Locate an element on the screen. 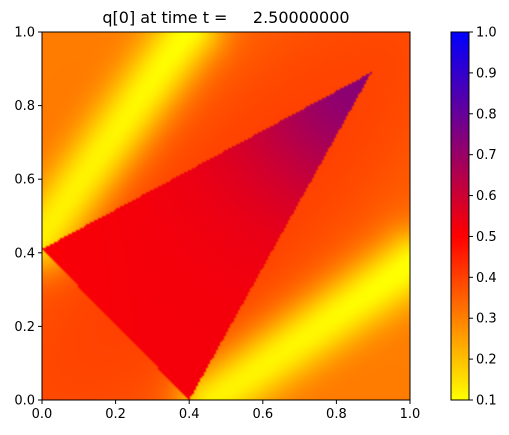 Image resolution: width=509 pixels, height=435 pixels. x-tick-label: 0.8 is located at coordinates (336, 414).